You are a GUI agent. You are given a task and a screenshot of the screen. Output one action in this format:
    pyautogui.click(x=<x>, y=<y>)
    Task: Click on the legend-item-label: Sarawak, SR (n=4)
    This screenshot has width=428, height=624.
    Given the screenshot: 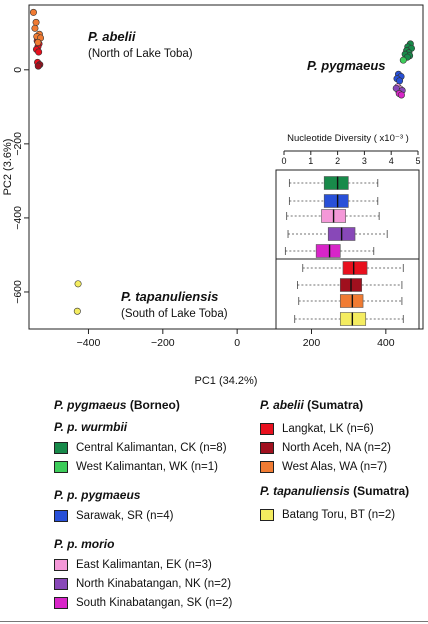 What is the action you would take?
    pyautogui.click(x=125, y=515)
    